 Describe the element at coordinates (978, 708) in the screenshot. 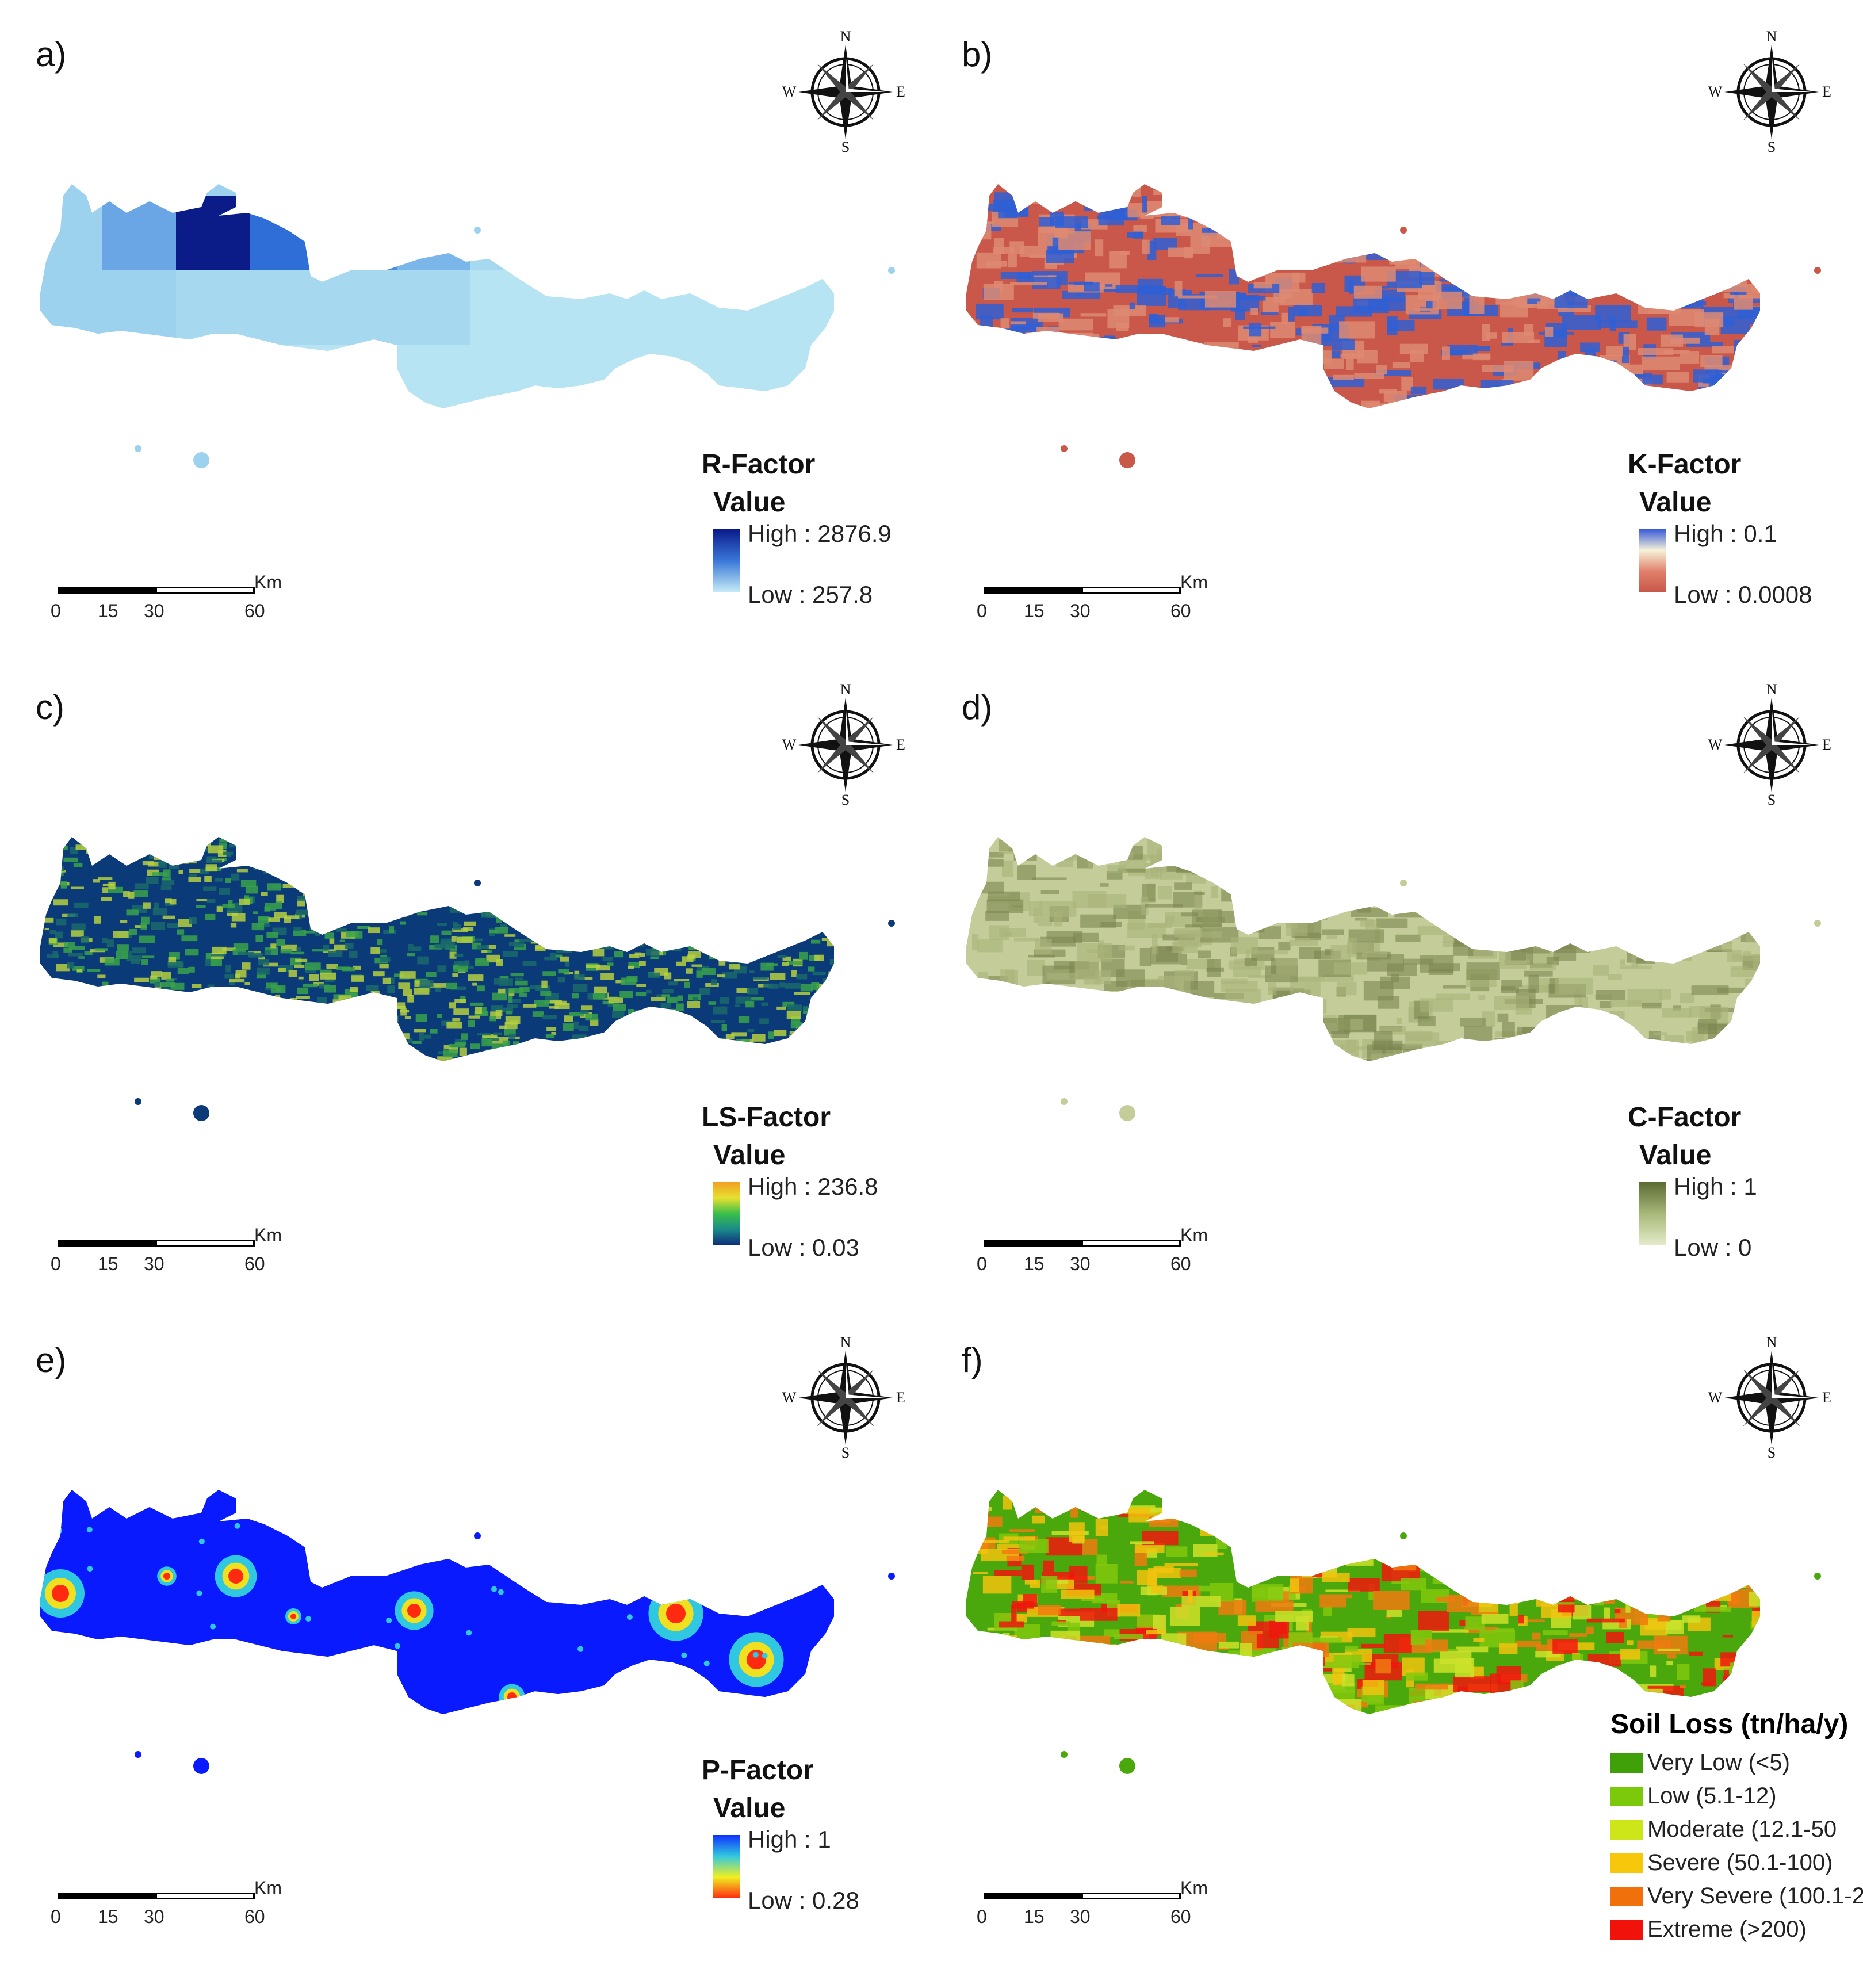

I see `panel-letter: d)` at that location.